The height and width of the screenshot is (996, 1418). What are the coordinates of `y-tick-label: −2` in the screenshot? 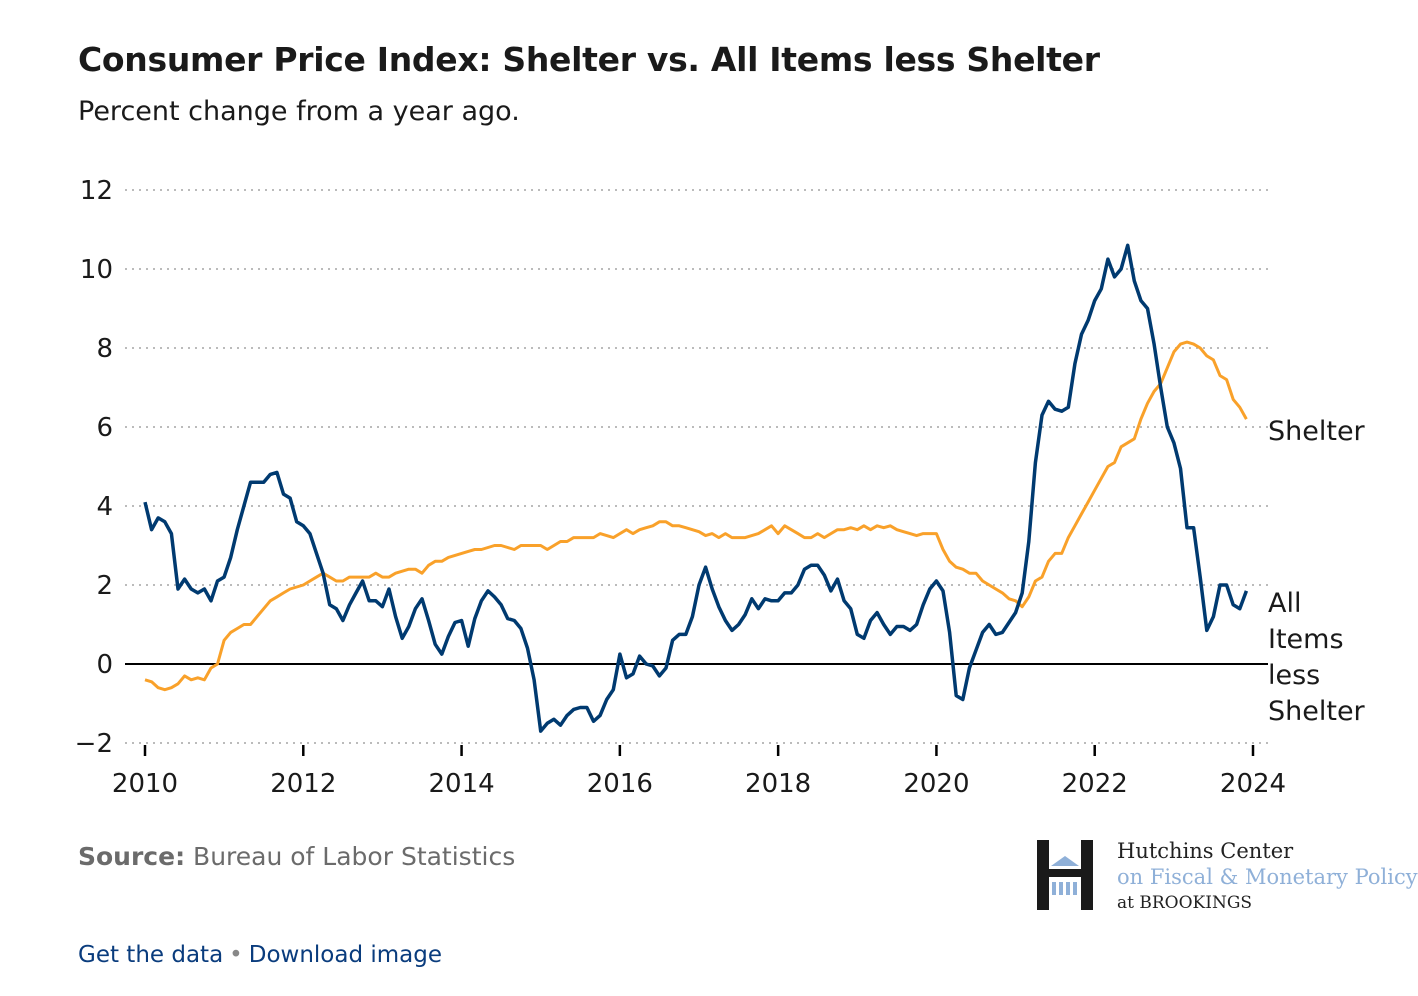 It's located at (94, 744).